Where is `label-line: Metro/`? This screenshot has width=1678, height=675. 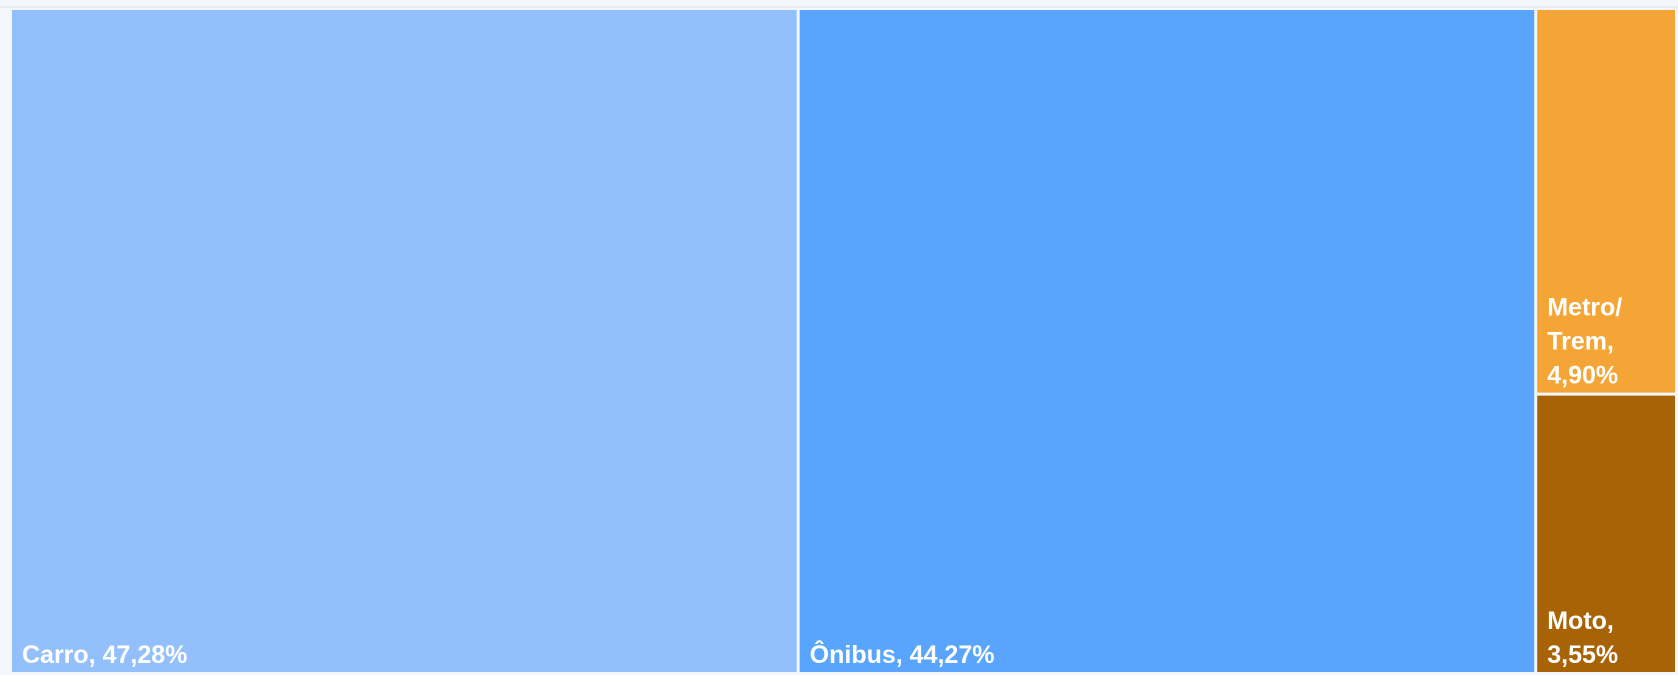 label-line: Metro/ is located at coordinates (1584, 308).